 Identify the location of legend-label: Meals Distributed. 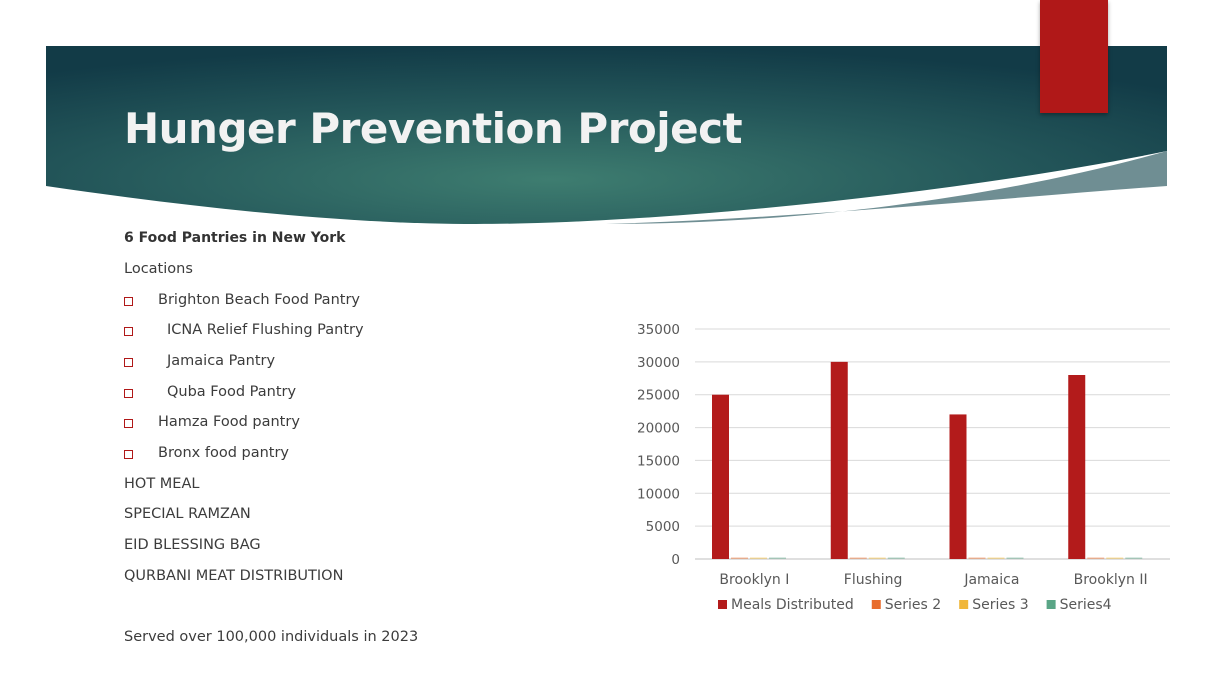
(792, 605).